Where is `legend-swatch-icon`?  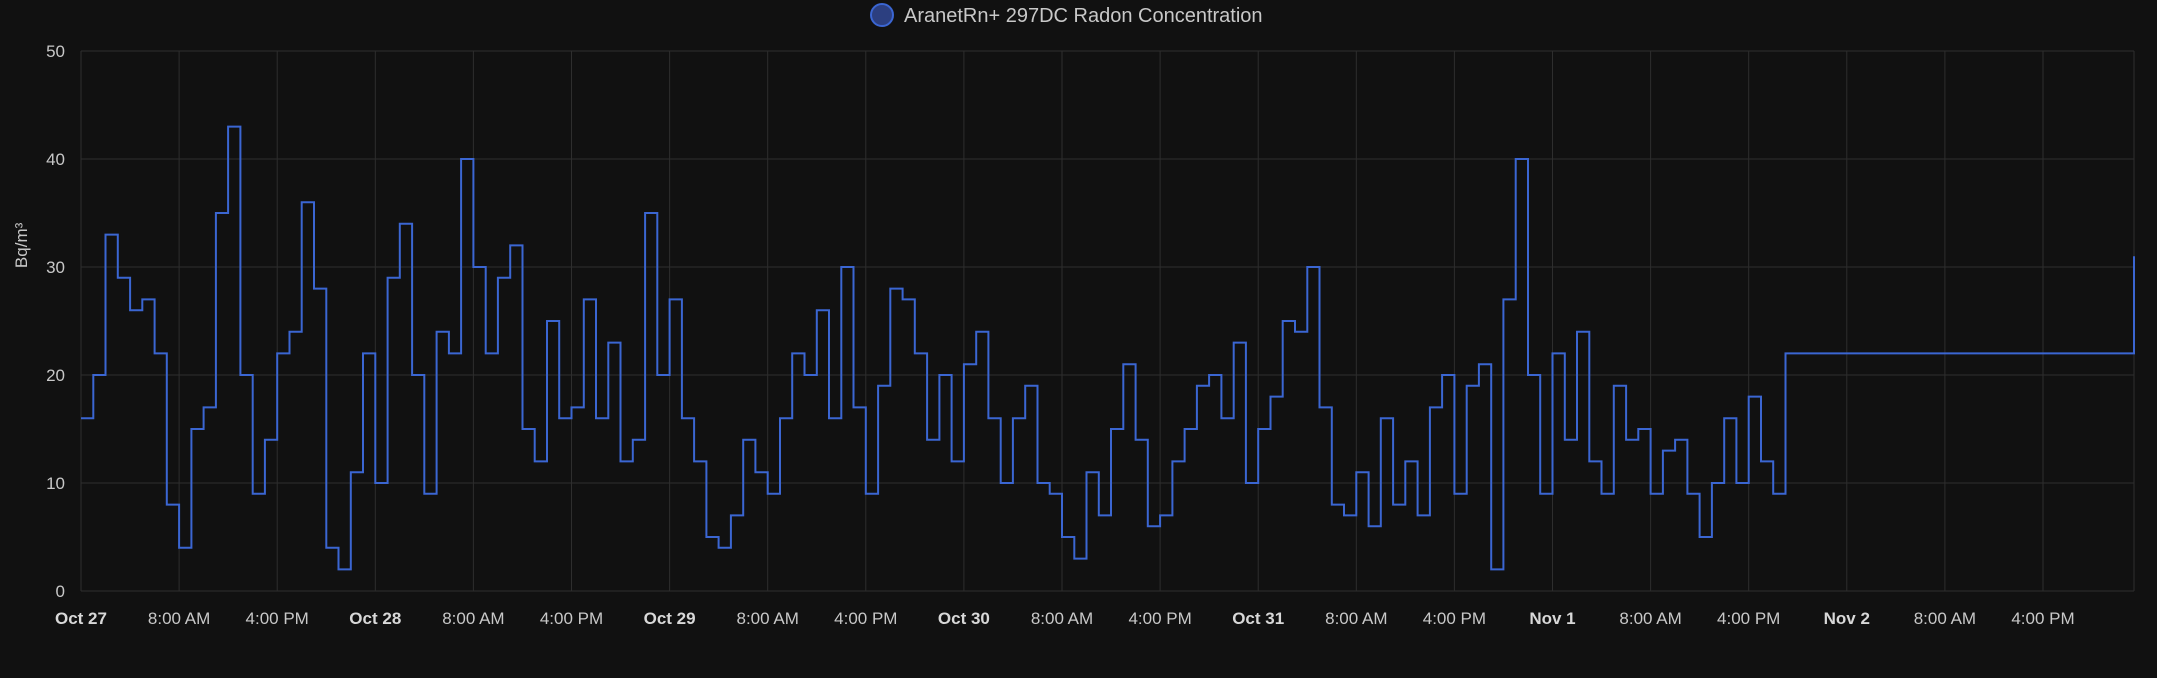 legend-swatch-icon is located at coordinates (882, 15).